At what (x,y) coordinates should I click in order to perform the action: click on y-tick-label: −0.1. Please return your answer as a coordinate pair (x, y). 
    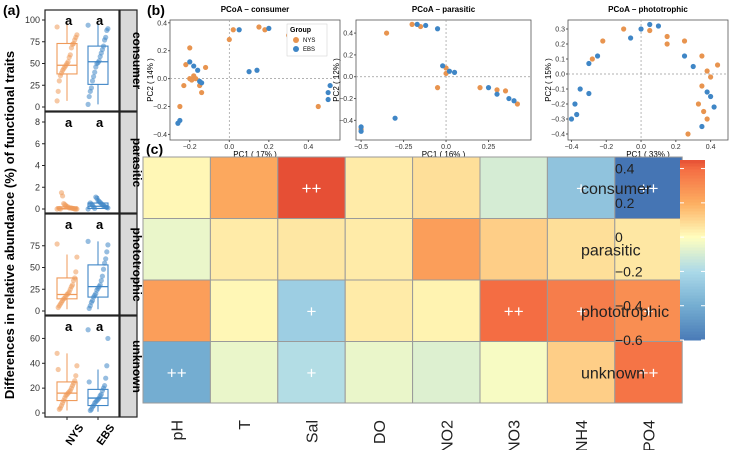
    Looking at the image, I should click on (558, 90).